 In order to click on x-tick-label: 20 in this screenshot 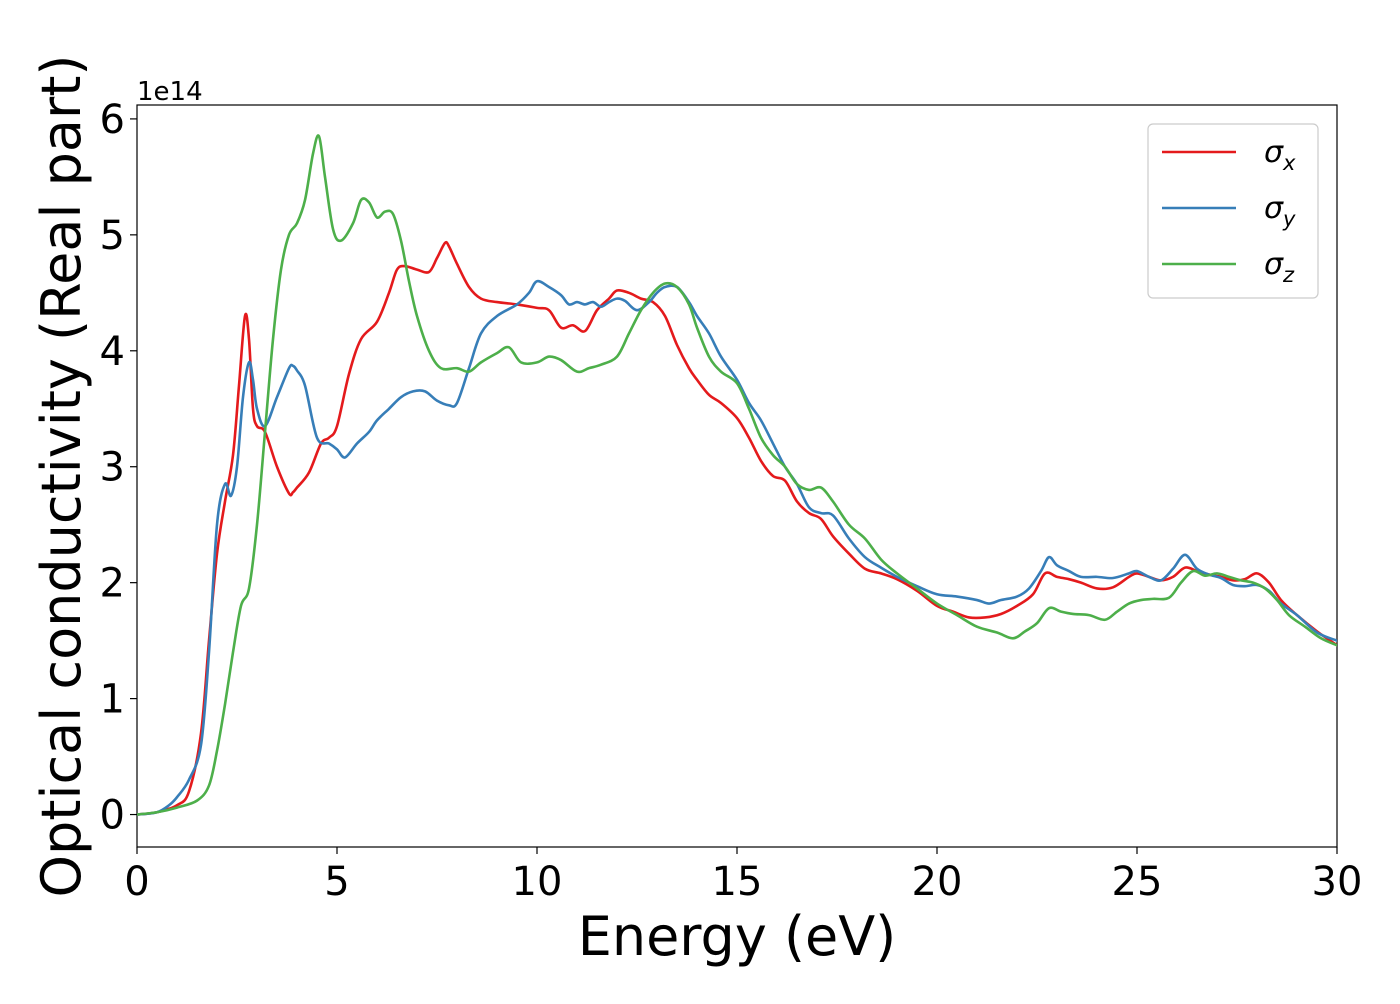, I will do `click(937, 882)`.